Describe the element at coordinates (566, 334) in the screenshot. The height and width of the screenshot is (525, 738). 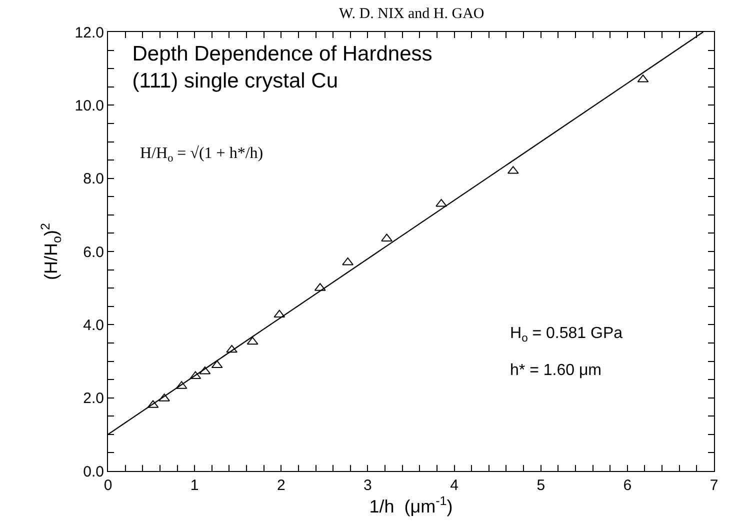
I see `annotation: H$_{o}$ = 0.581 GPa` at that location.